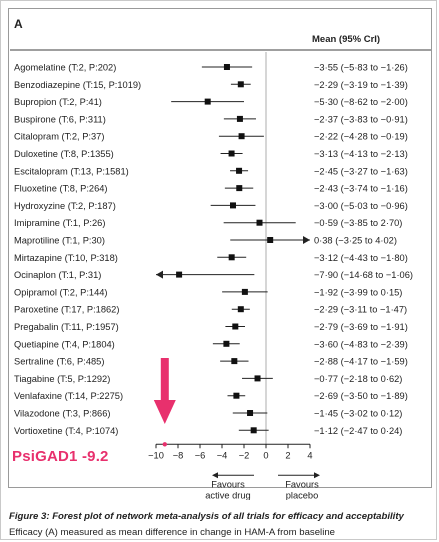 This screenshot has height=542, width=439. I want to click on row-label: Sertraline (T:6, P:485), so click(59, 362).